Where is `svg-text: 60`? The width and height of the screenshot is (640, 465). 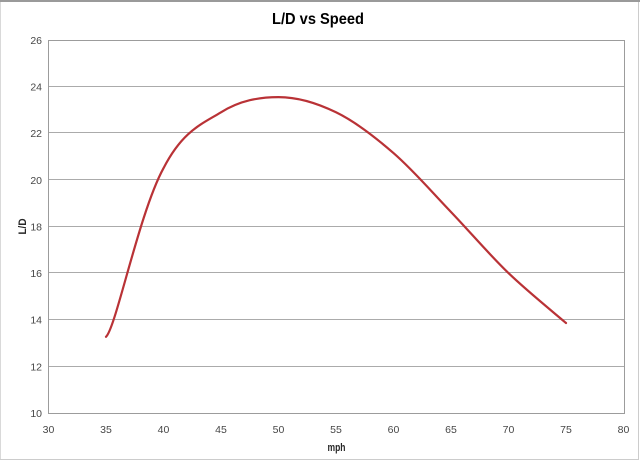
svg-text: 60 is located at coordinates (394, 430).